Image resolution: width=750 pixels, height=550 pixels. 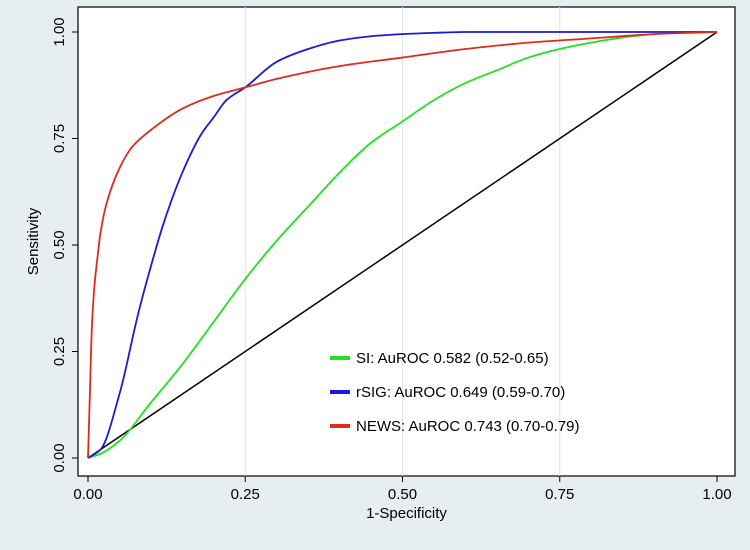 I want to click on y-tick-label: 0.75, so click(x=59, y=138).